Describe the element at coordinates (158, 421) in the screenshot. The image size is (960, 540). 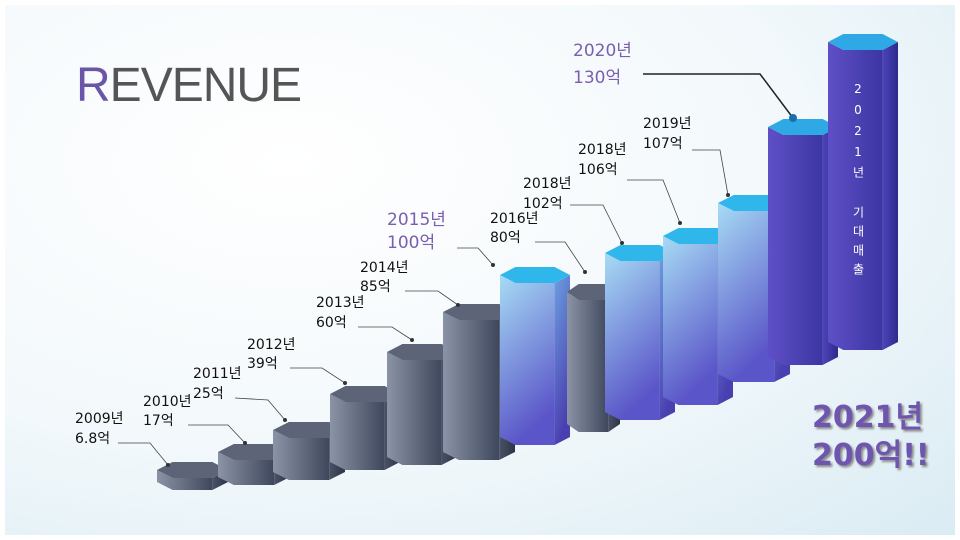
I see `label-amount: 17억` at that location.